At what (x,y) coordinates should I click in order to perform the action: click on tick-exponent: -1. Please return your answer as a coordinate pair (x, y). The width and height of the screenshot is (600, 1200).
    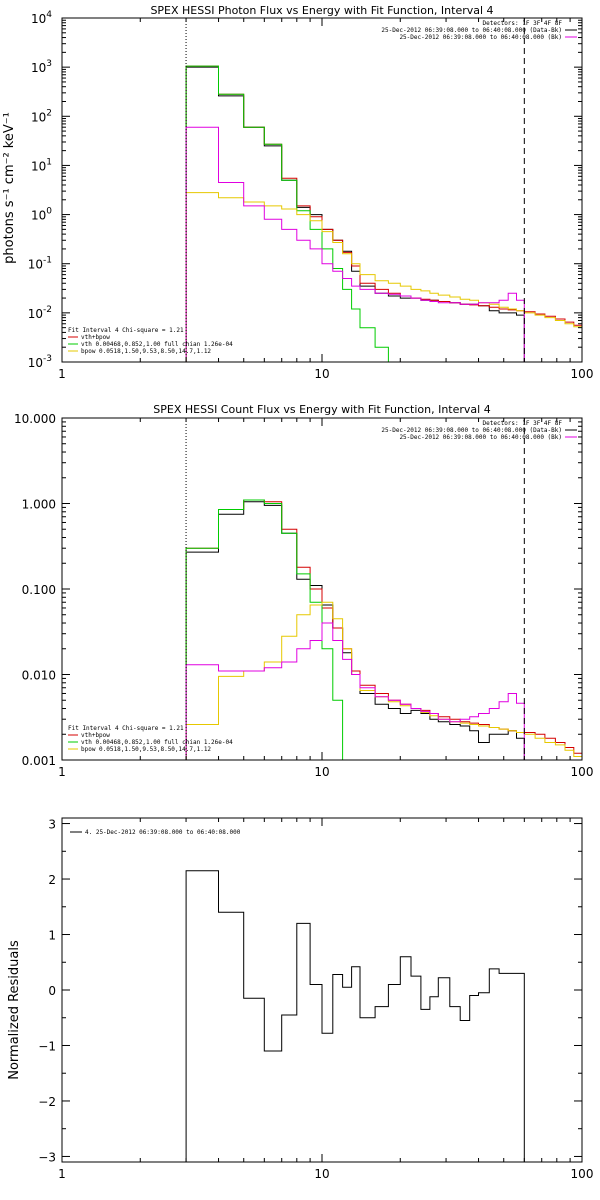
    Looking at the image, I should click on (47, 261).